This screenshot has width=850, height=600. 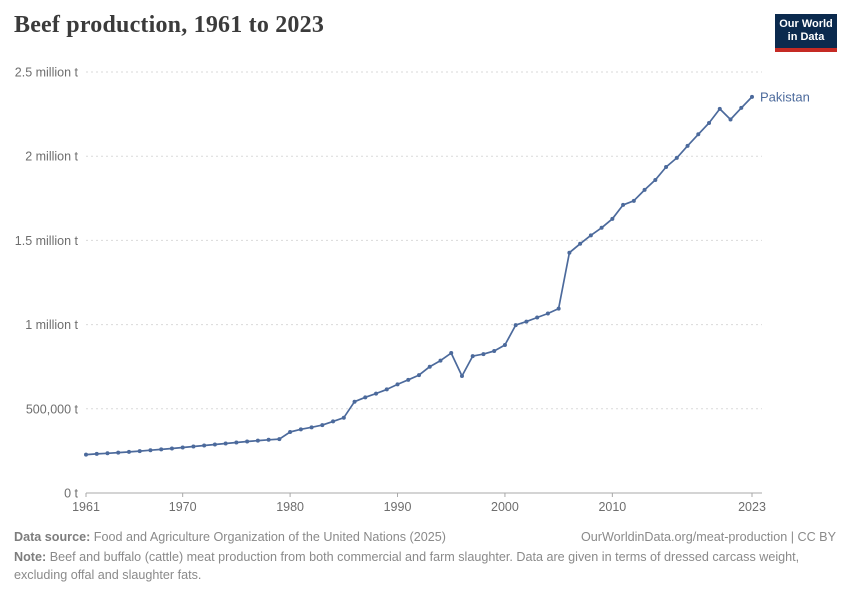 I want to click on owid-logo-line1: Our World, so click(x=806, y=24).